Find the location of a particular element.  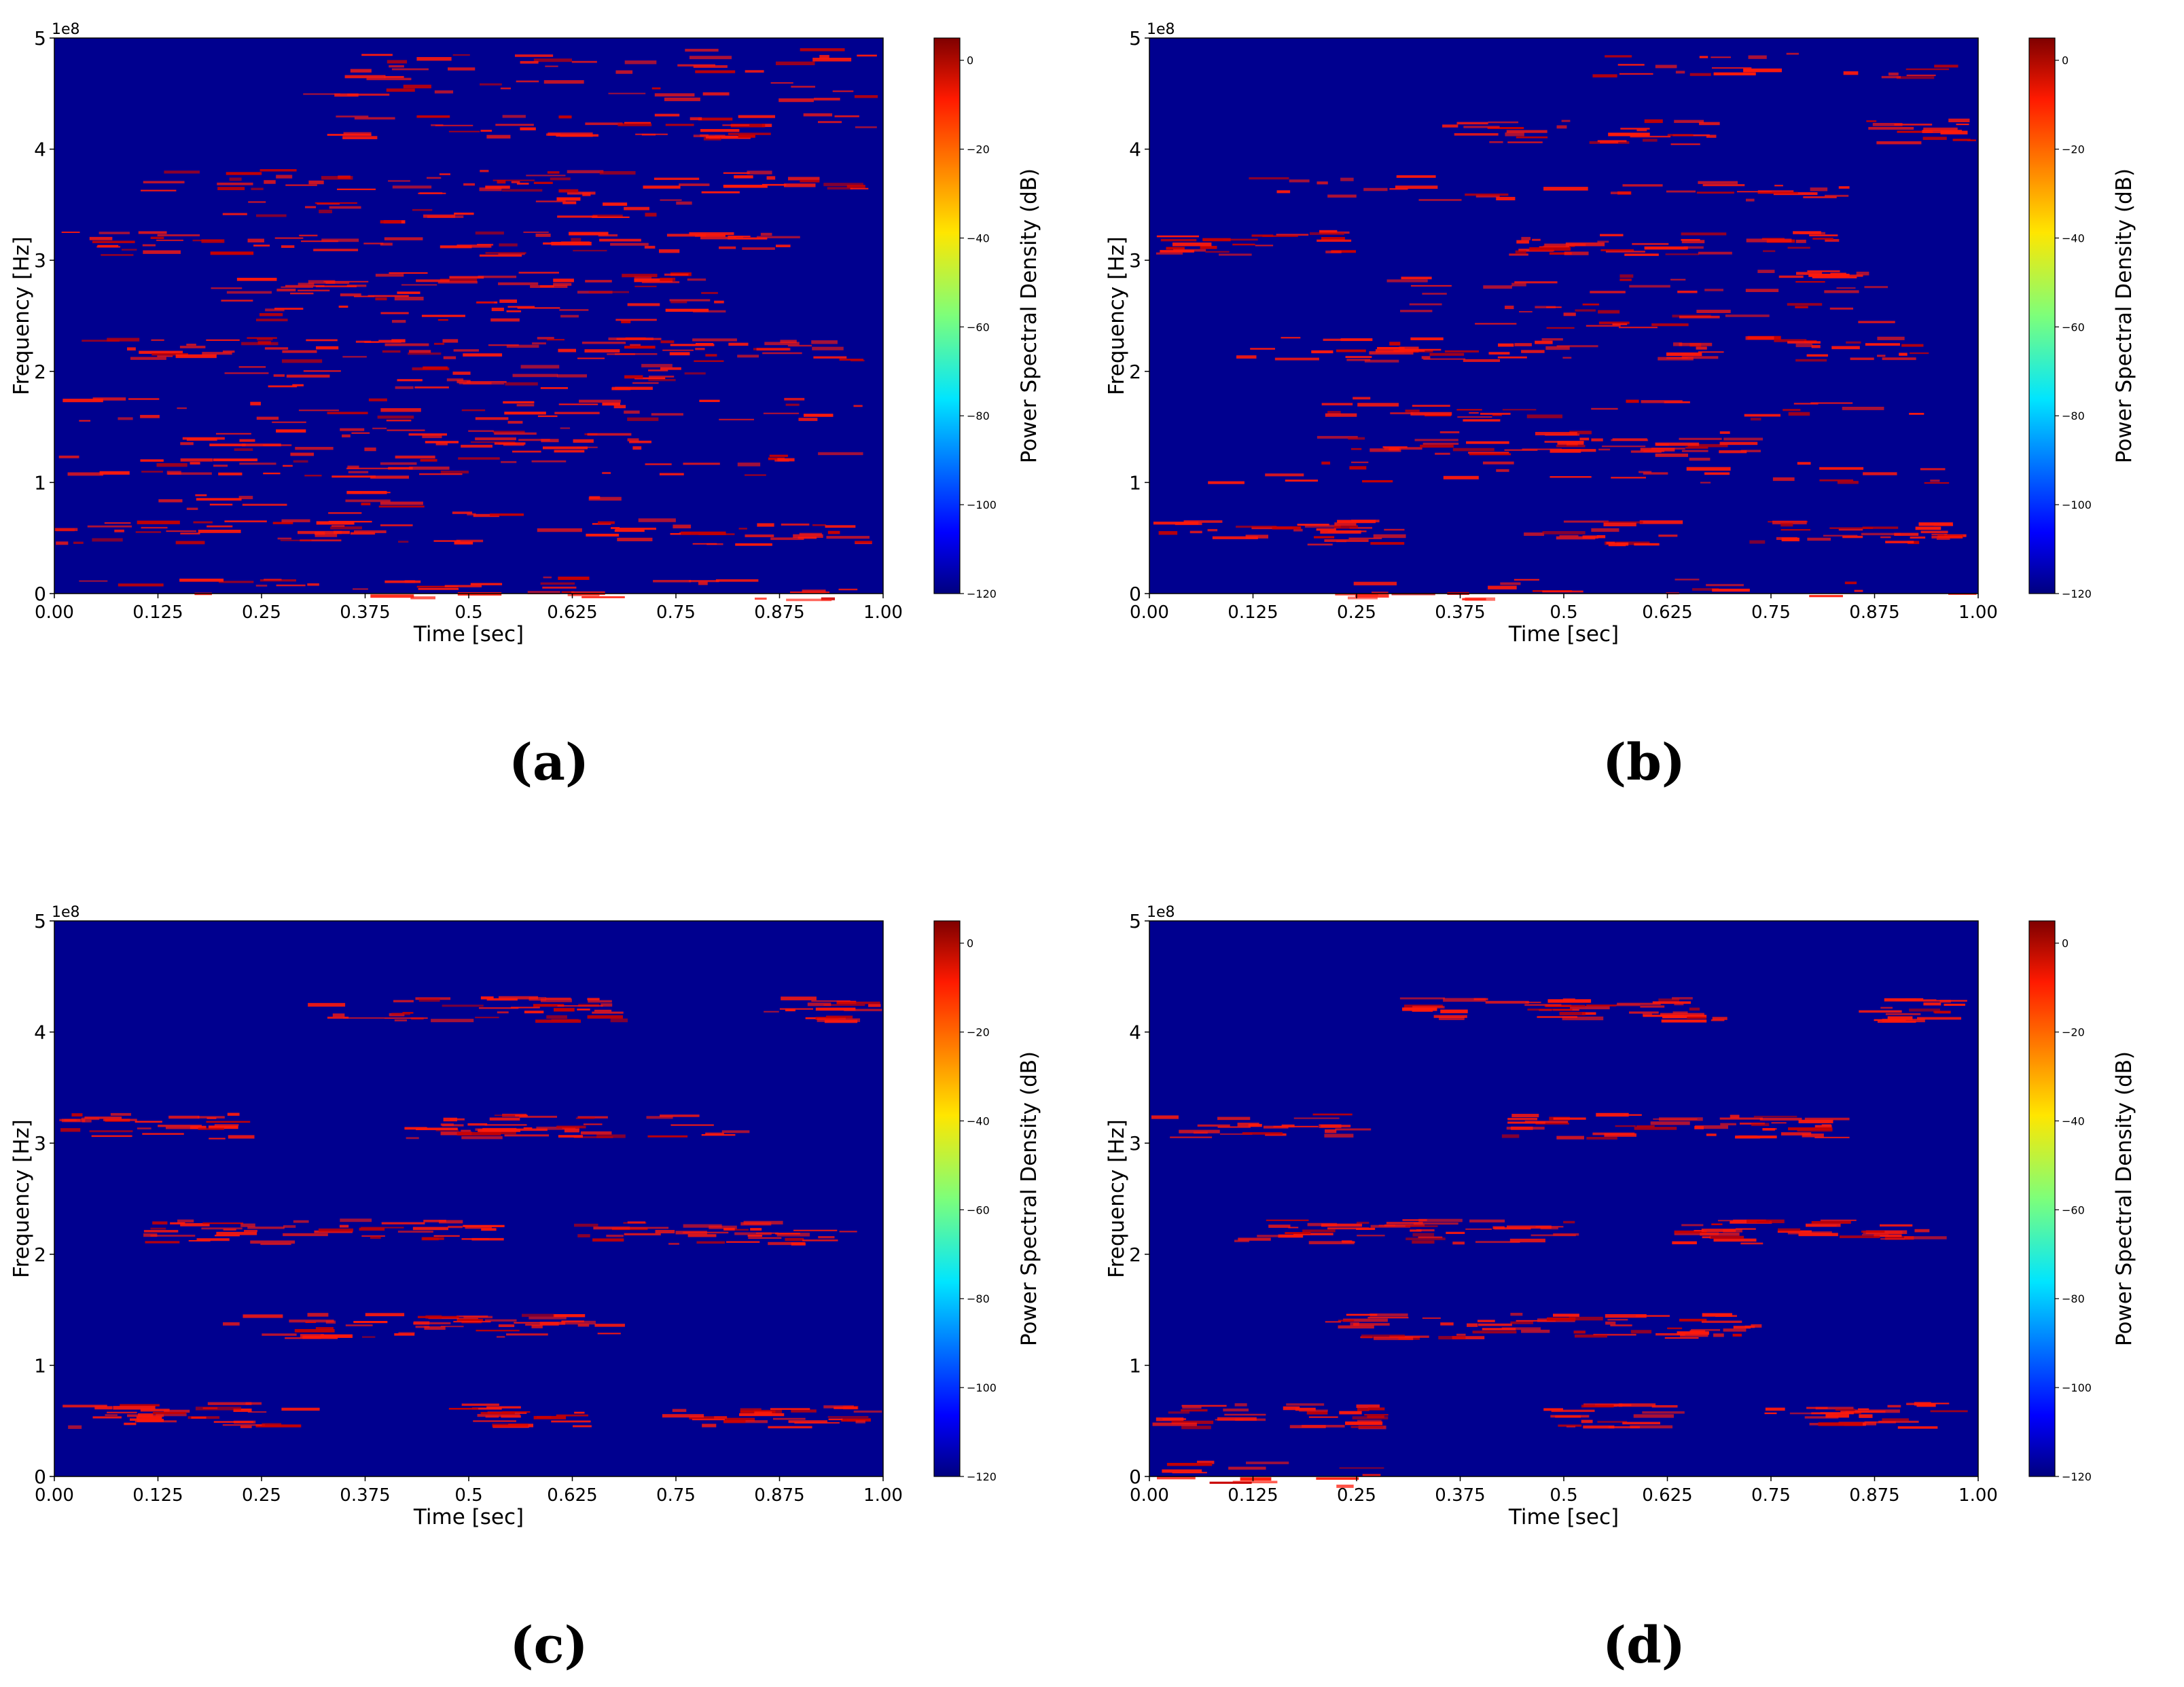

colorbar-tick-label: −120 is located at coordinates (2077, 1477).